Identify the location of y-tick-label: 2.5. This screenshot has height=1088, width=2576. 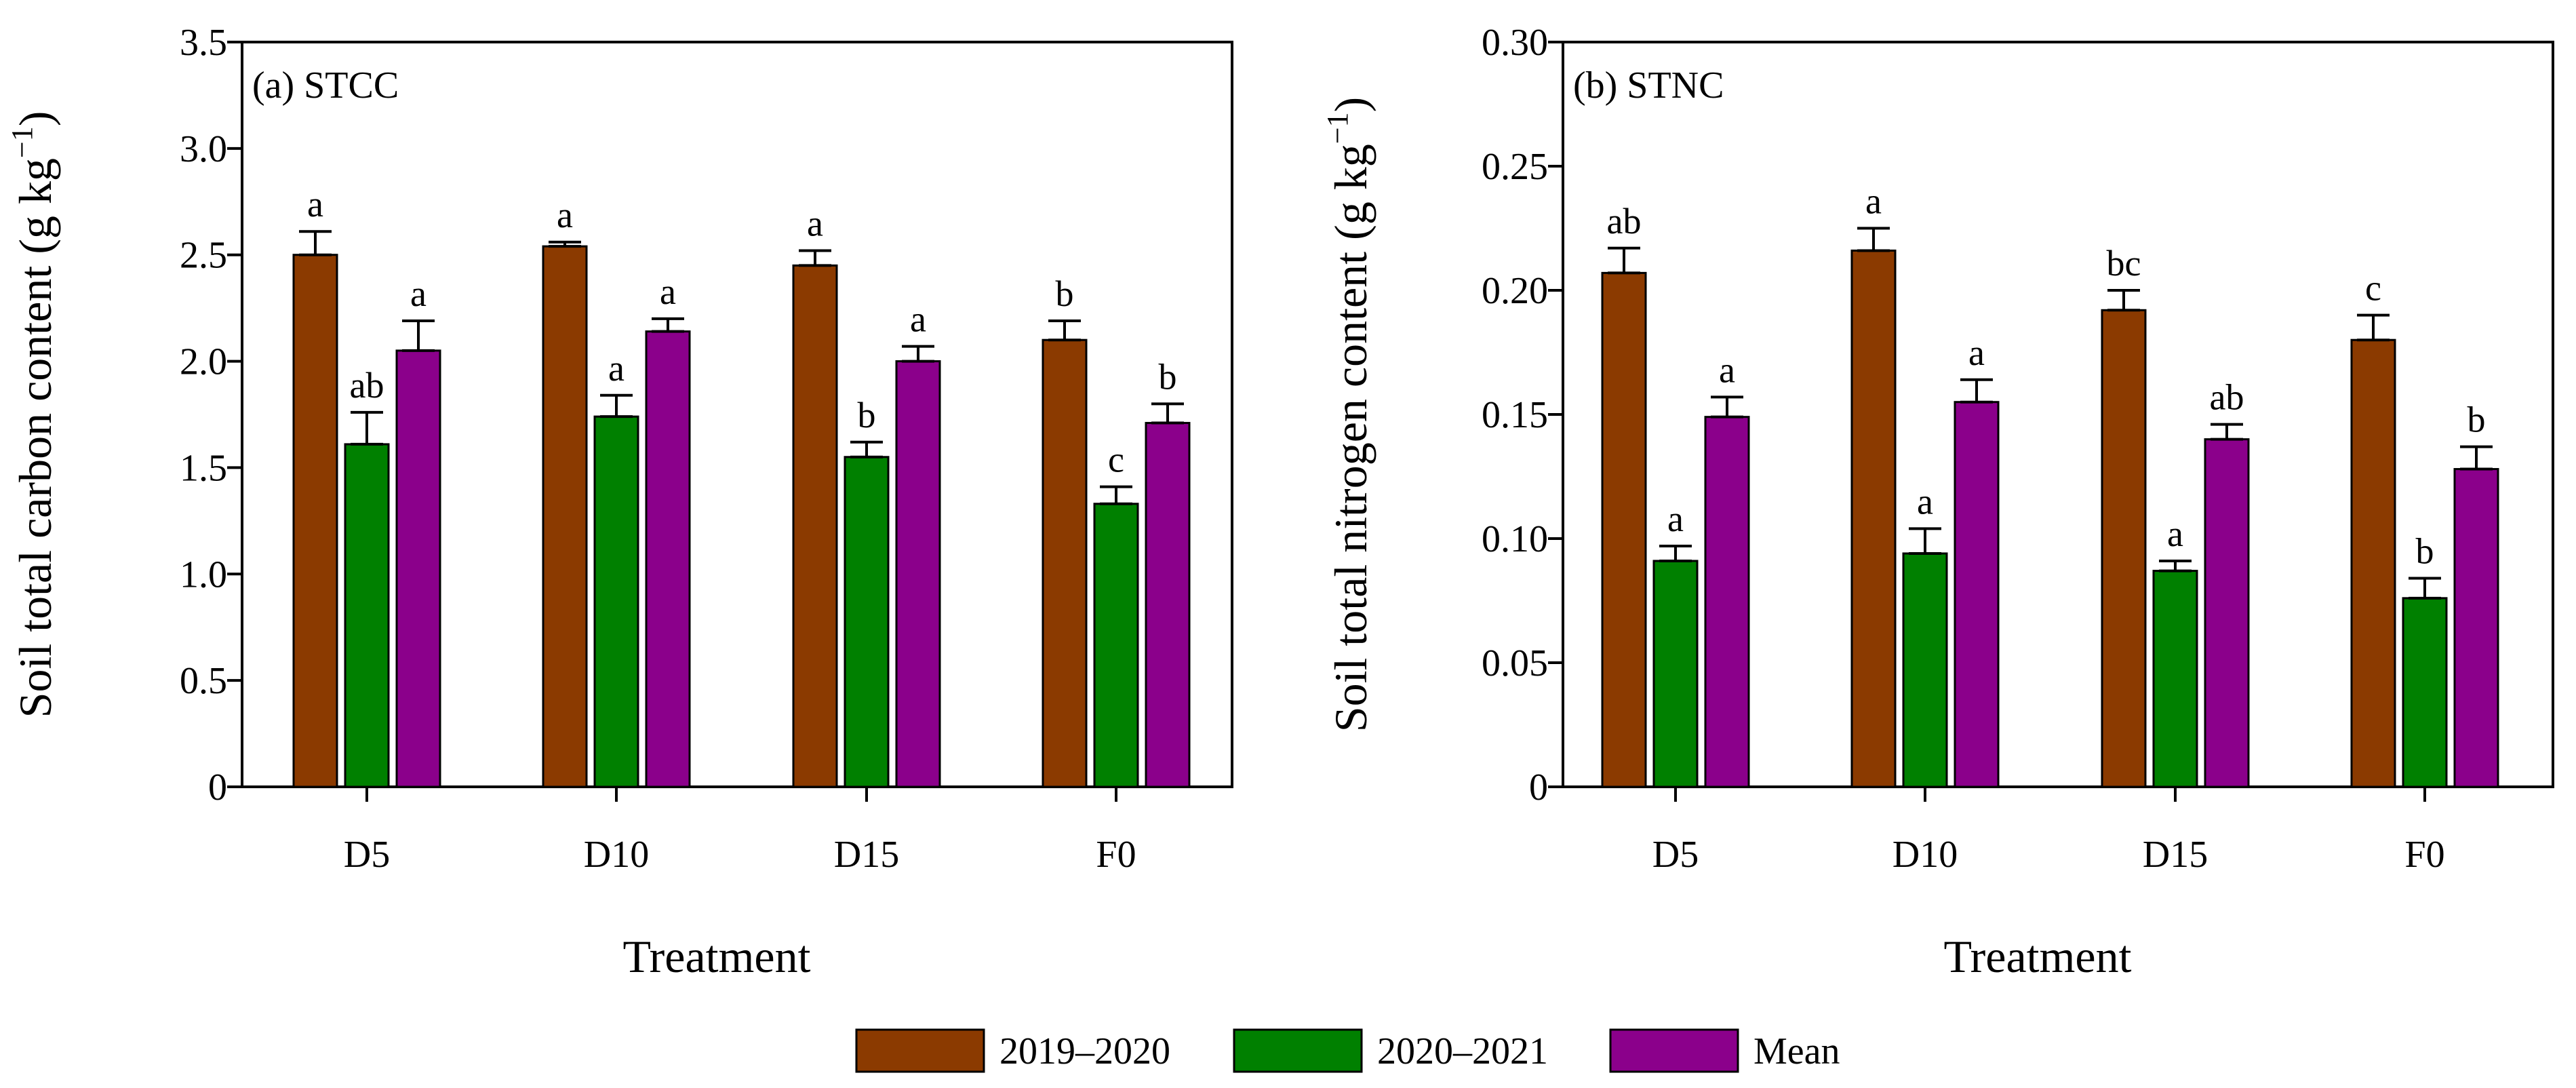
(204, 256).